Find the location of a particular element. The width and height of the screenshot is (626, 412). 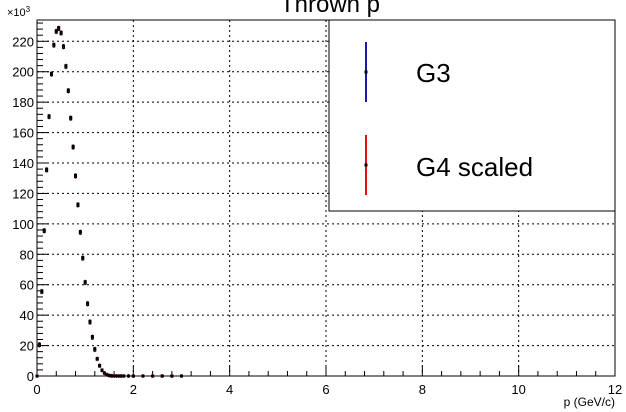

y-tick-labels: 0 20 40 60 80 100 120 140 160 180 200 220 is located at coordinates (23, 209).